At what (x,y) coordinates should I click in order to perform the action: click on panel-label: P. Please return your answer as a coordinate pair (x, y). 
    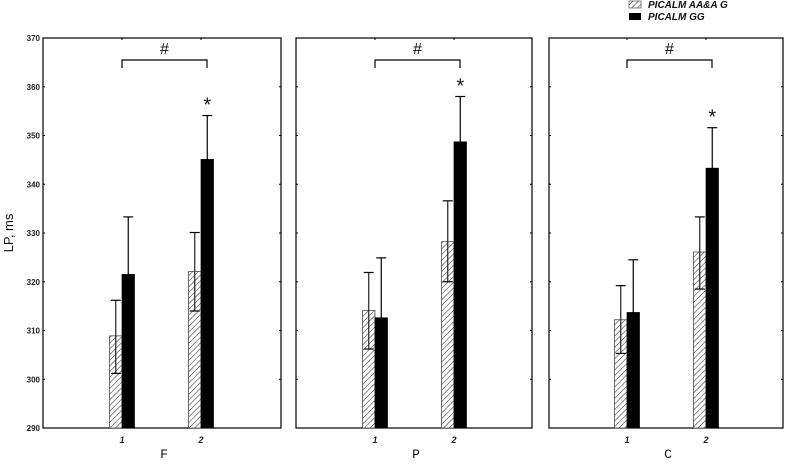
    Looking at the image, I should click on (416, 453).